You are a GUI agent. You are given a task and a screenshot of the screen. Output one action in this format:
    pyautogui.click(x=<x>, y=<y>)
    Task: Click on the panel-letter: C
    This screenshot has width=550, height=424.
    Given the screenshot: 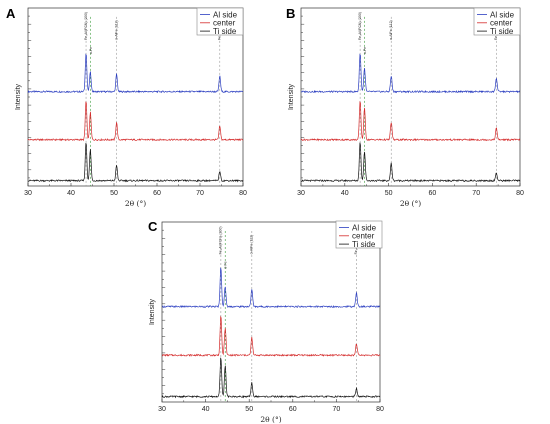 What is the action you would take?
    pyautogui.click(x=153, y=226)
    